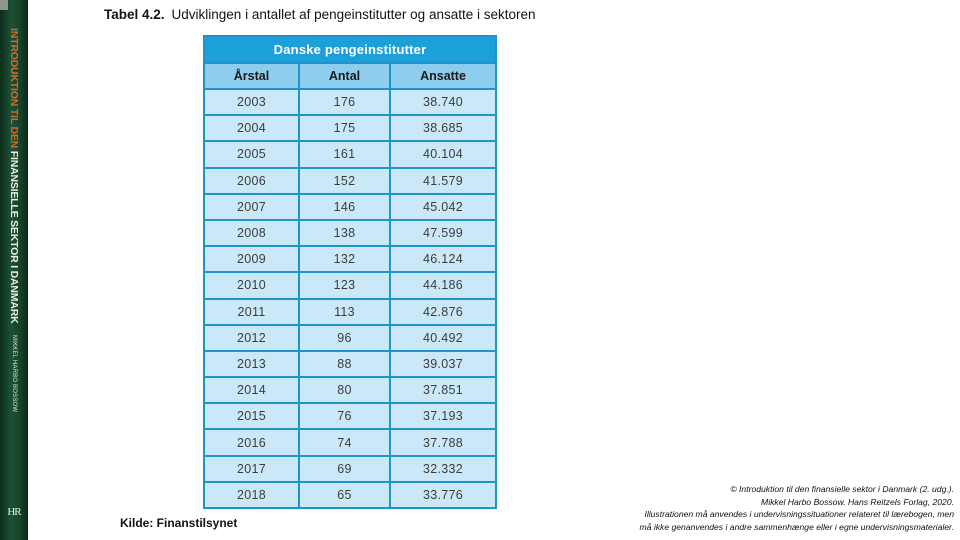 Image resolution: width=960 pixels, height=540 pixels. What do you see at coordinates (251, 259) in the screenshot?
I see `table-cell: 2009` at bounding box center [251, 259].